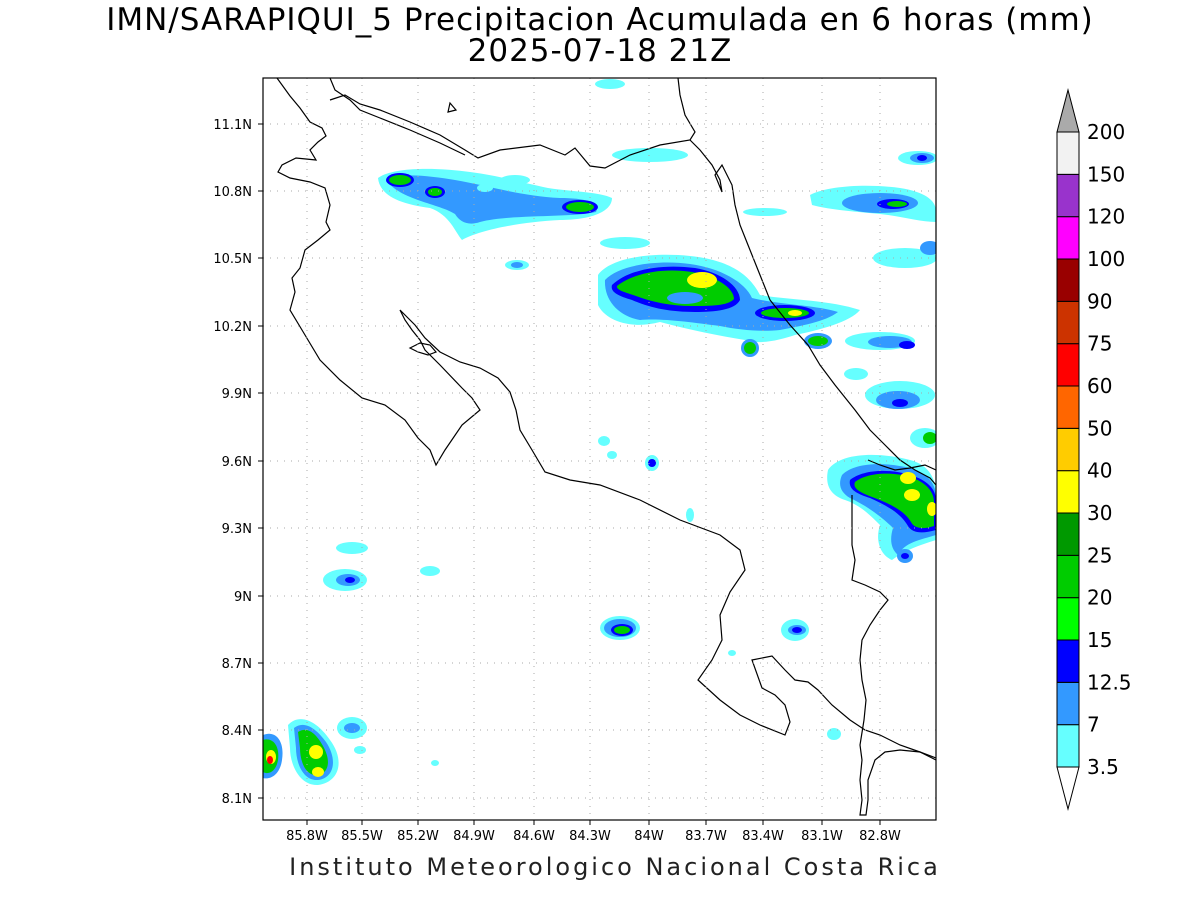 This screenshot has height=900, width=1200. What do you see at coordinates (1099, 598) in the screenshot?
I see `colorbar-level-label: 20` at bounding box center [1099, 598].